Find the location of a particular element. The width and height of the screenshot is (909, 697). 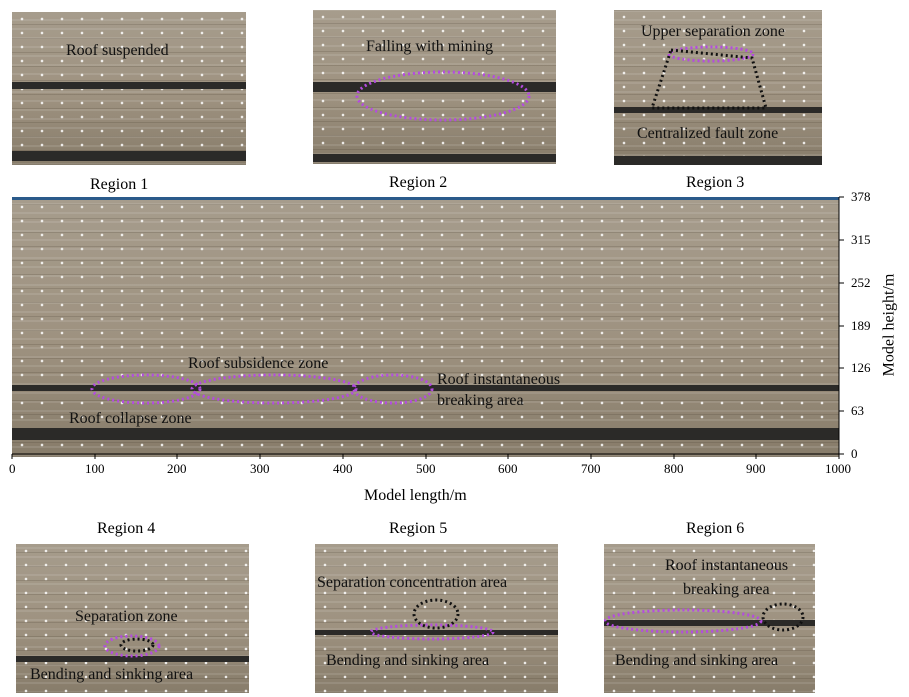

falling-zone-outline is located at coordinates (443, 96).